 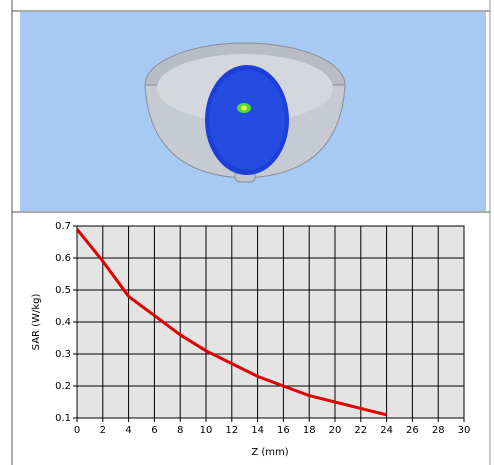 I want to click on y-tick-label: 0.4, so click(x=63, y=322).